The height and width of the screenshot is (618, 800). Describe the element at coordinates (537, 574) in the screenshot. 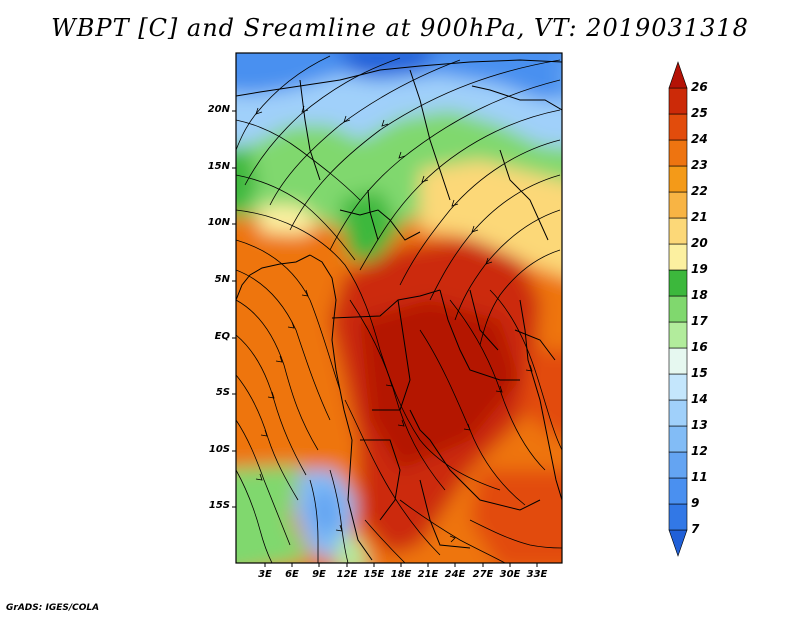

I see `lon-label: 33E` at that location.